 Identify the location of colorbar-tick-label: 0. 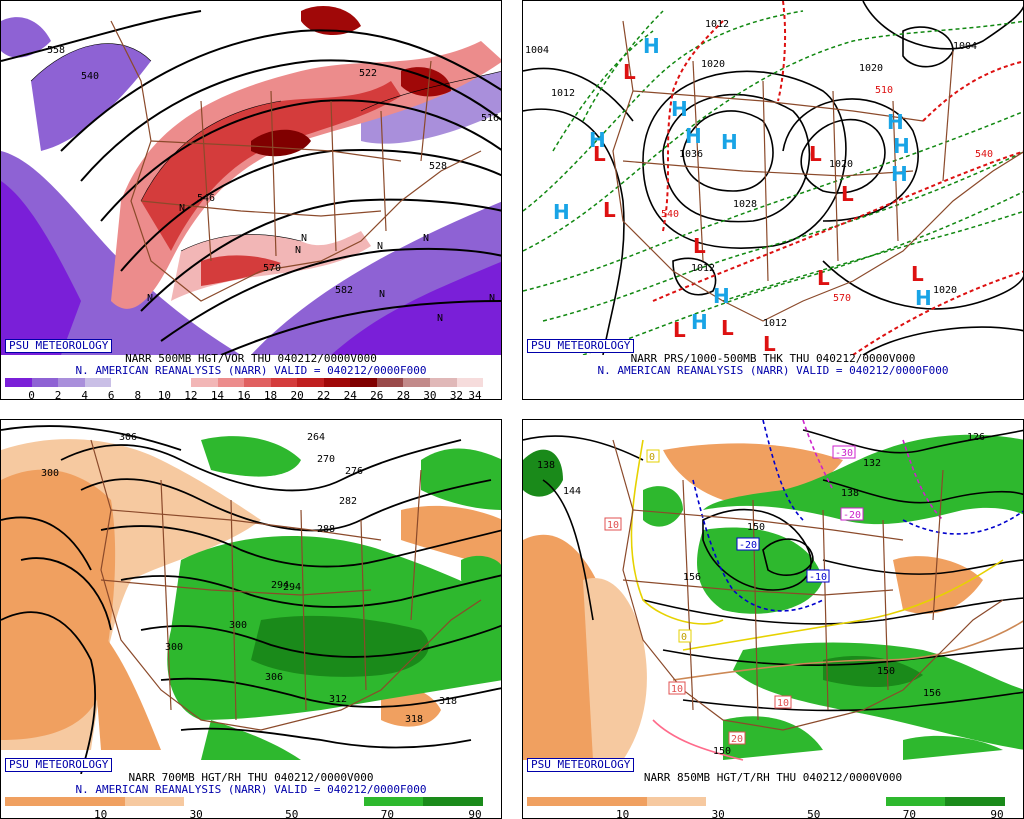
(31, 394).